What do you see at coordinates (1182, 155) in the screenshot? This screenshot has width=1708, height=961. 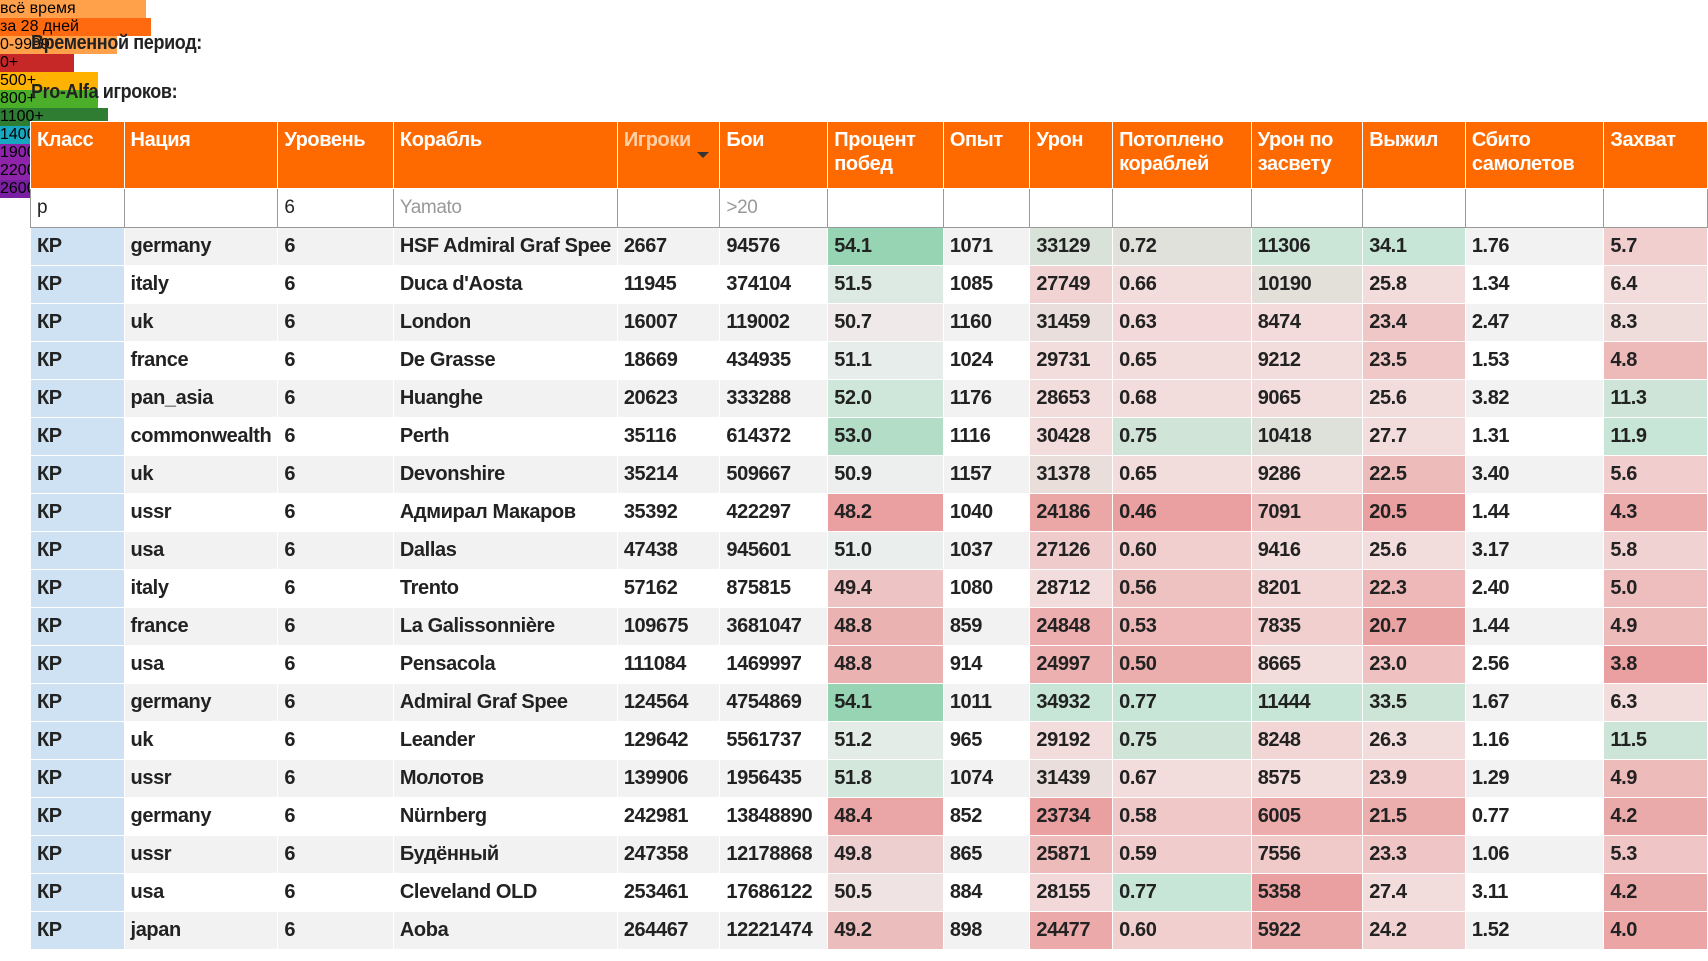 I see `column-header: Потоплено кораблей` at bounding box center [1182, 155].